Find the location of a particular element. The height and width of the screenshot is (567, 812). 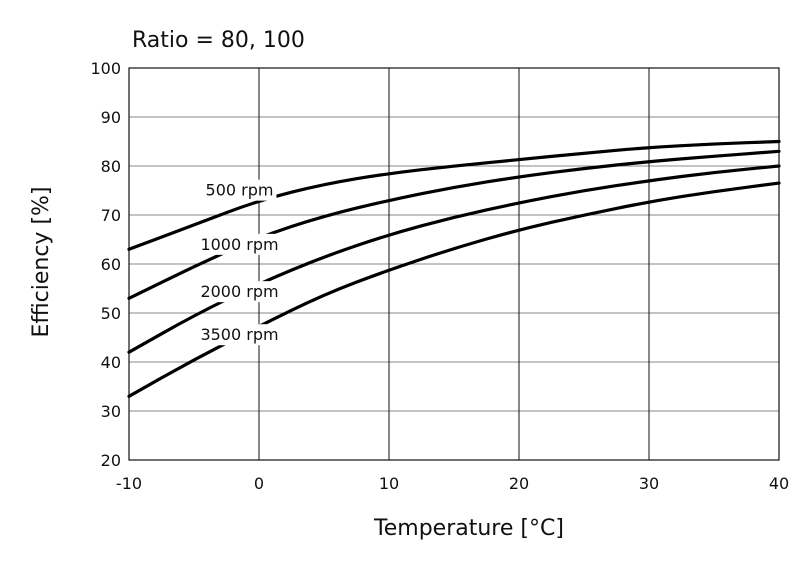

y-tick-label: 70 is located at coordinates (111, 215).